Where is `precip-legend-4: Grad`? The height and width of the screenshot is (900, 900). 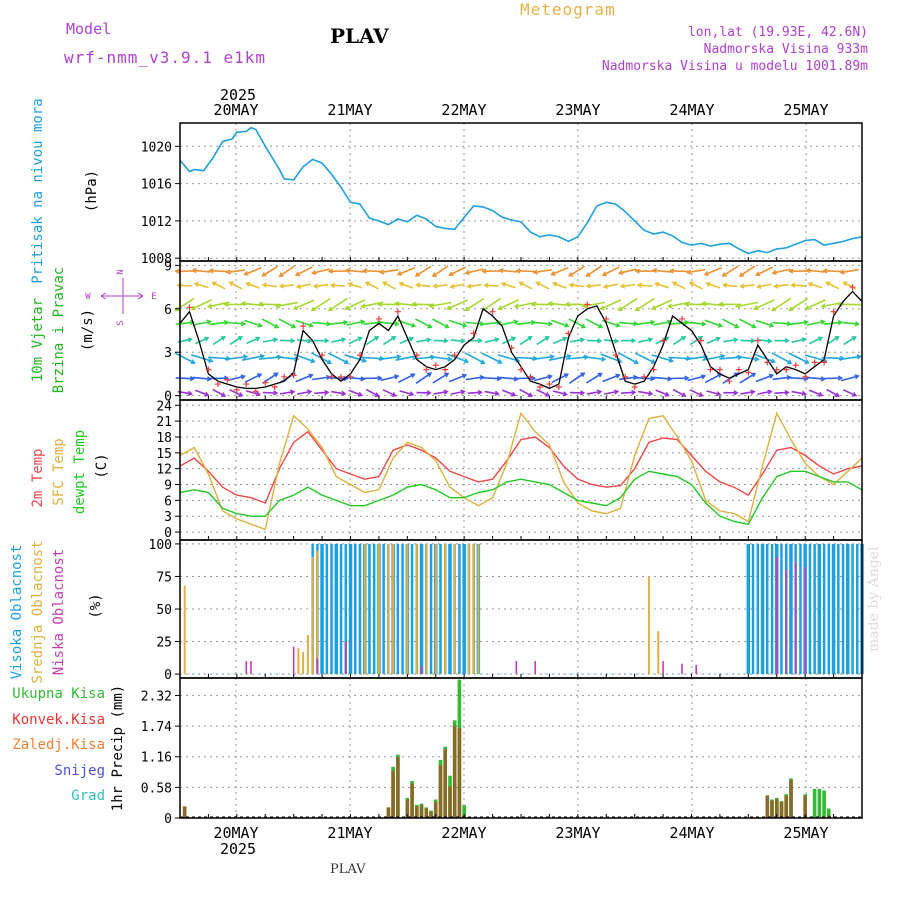 precip-legend-4: Grad is located at coordinates (88, 796).